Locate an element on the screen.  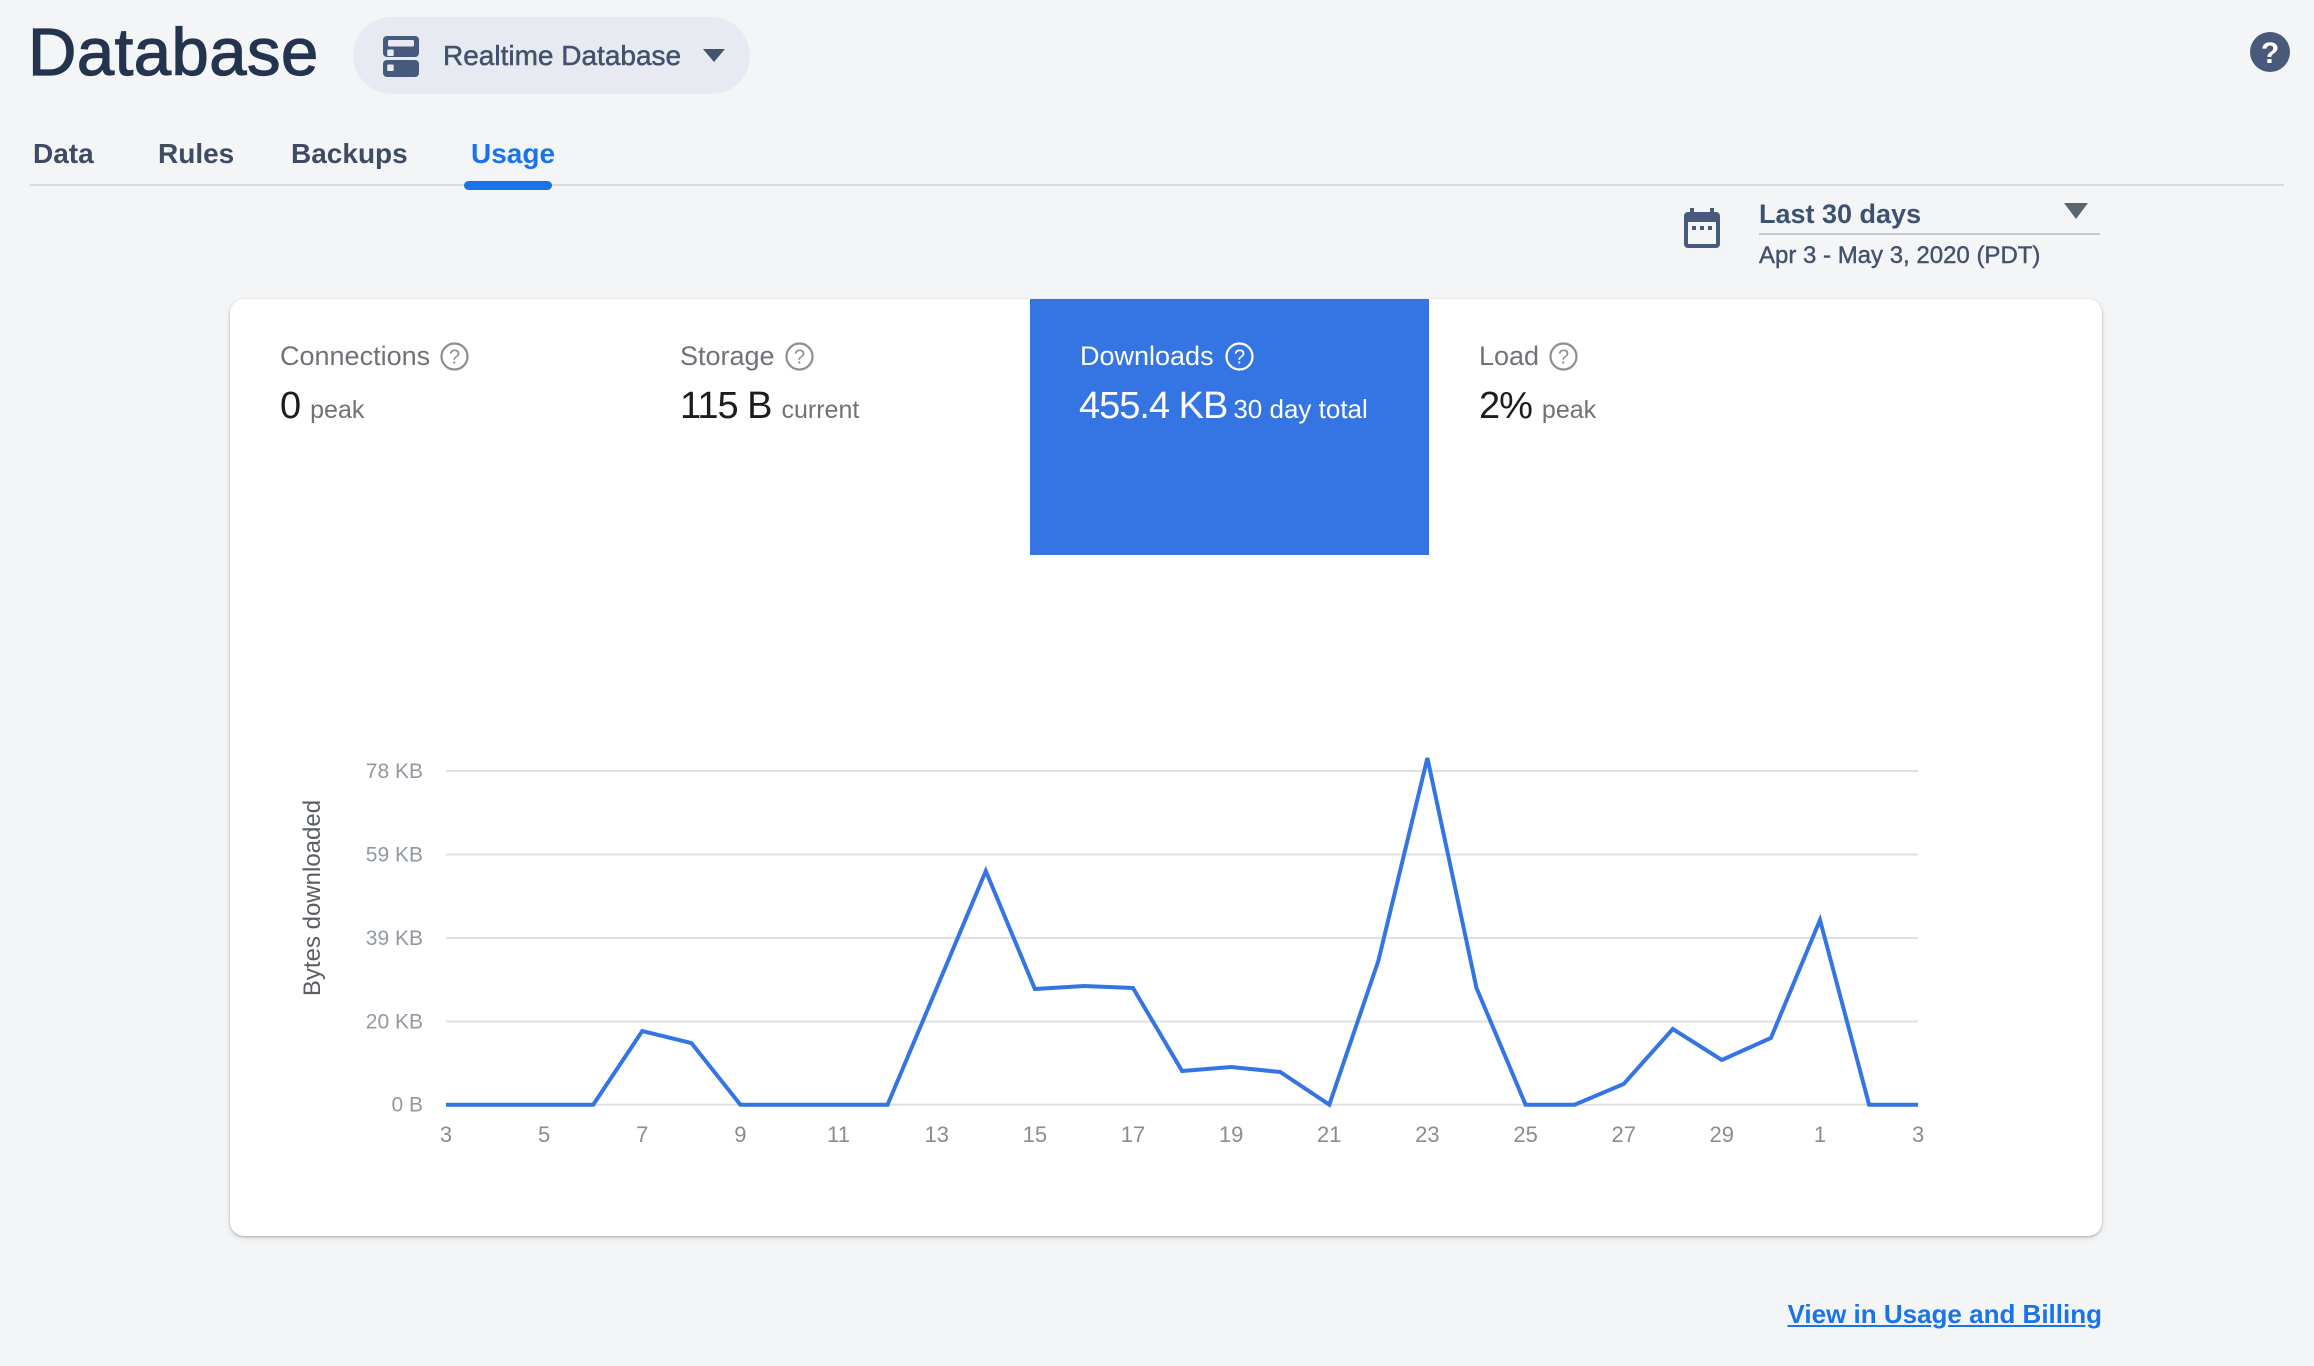
svg-text: 15 is located at coordinates (1035, 1134).